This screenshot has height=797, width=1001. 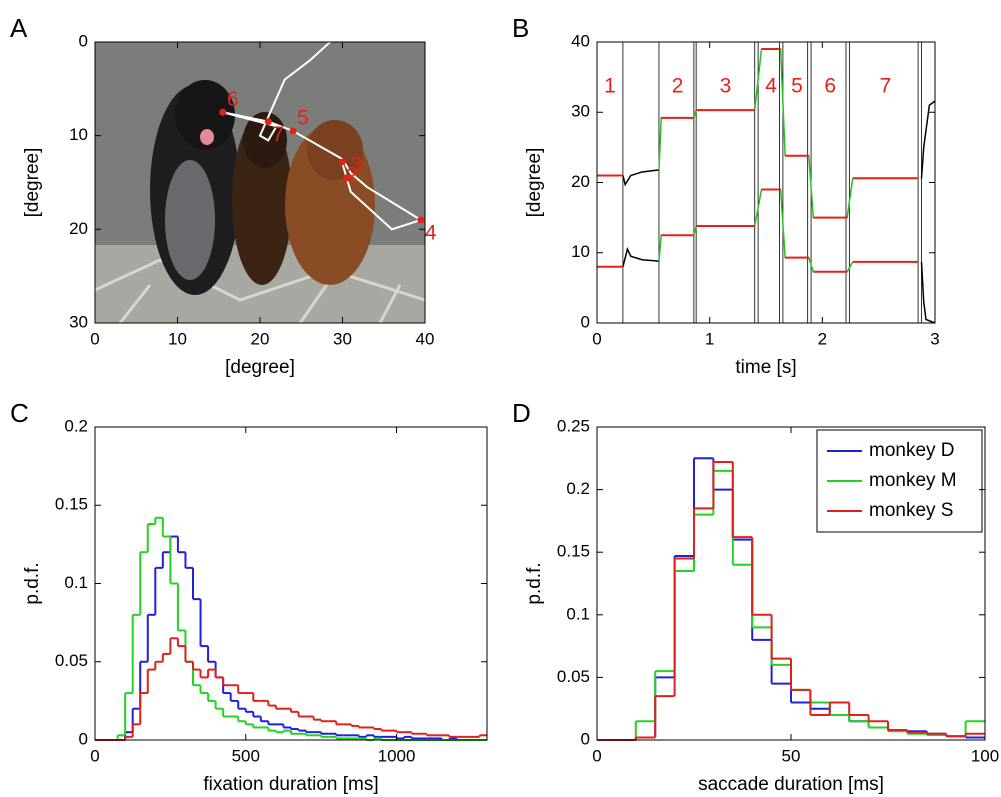 I want to click on x-tick-label: 1, so click(x=709, y=338).